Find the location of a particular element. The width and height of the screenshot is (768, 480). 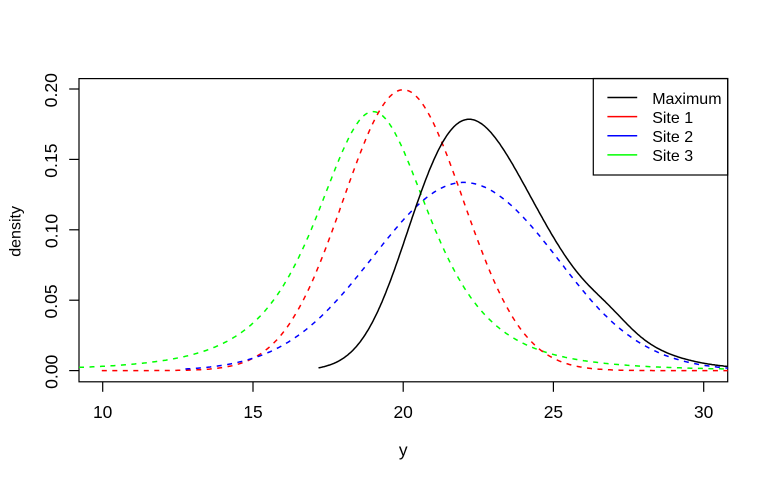

svg-text: Maximum is located at coordinates (686, 99).